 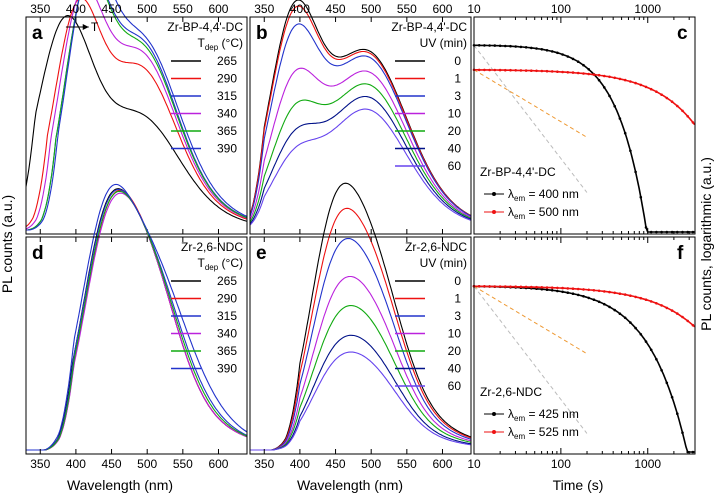 What do you see at coordinates (227, 316) in the screenshot?
I see `legend-label-d: 315` at bounding box center [227, 316].